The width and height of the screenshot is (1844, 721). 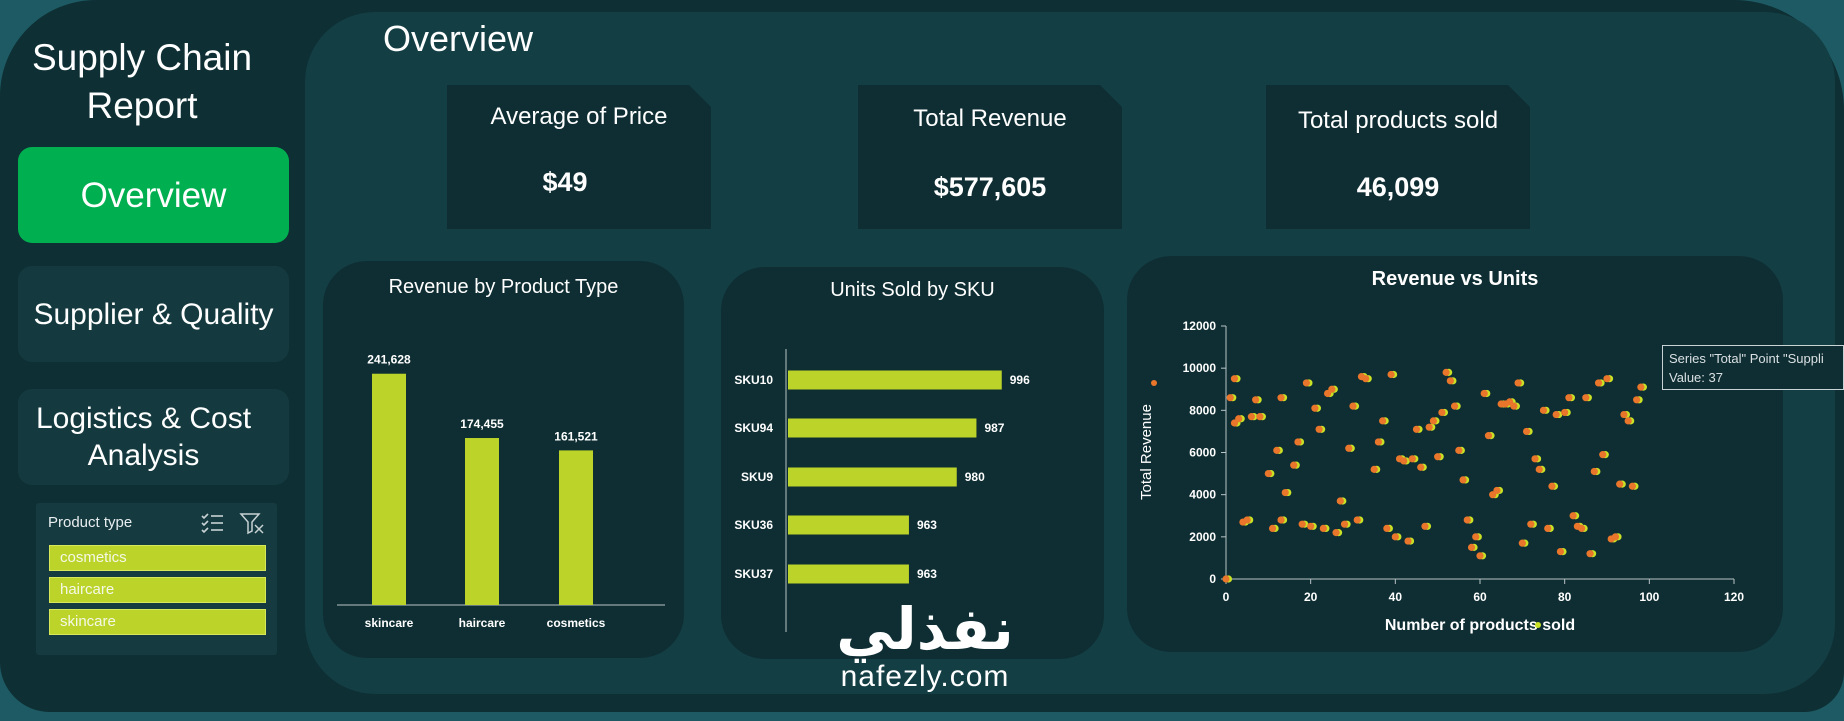 What do you see at coordinates (848, 525) in the screenshot?
I see `bar-SKU36` at bounding box center [848, 525].